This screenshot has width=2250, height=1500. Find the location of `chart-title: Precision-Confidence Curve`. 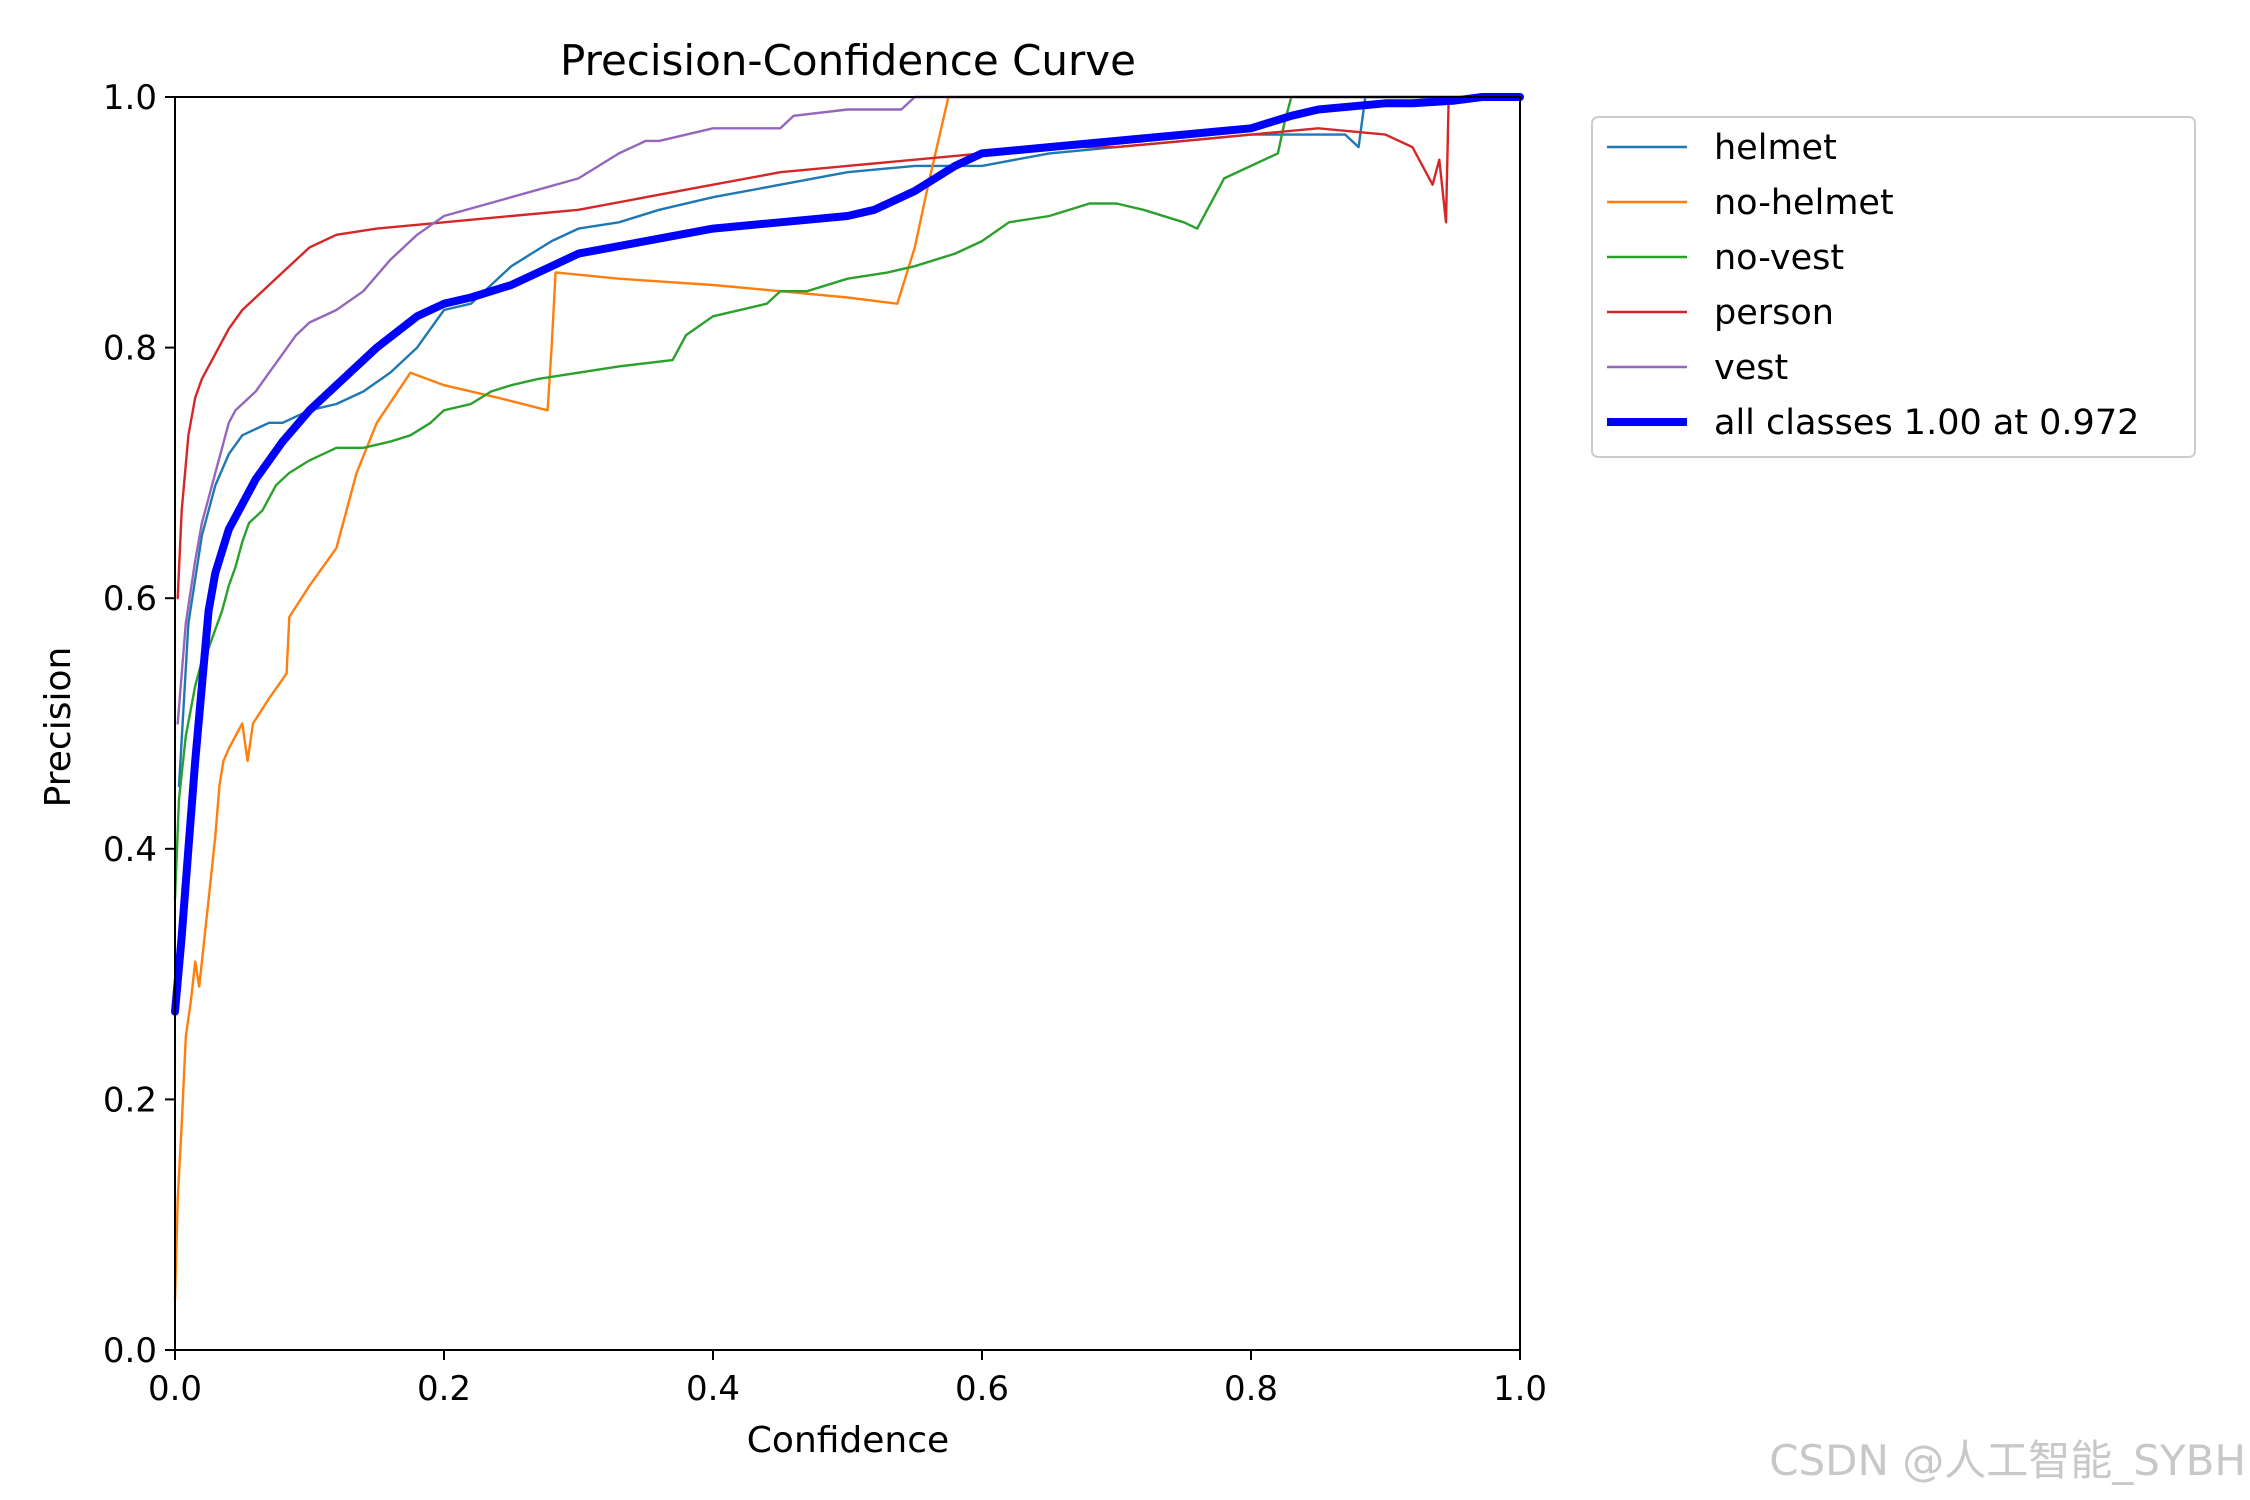

chart-title: Precision-Confidence Curve is located at coordinates (848, 60).